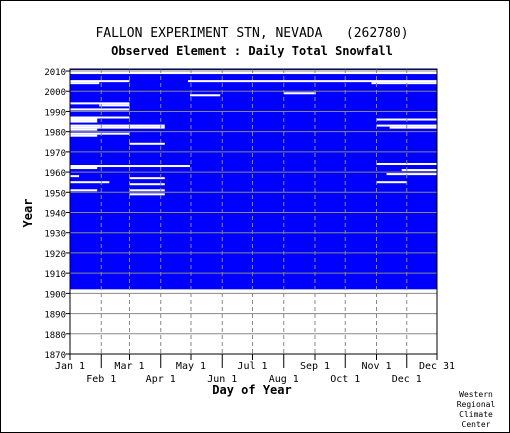  I want to click on x-tick-label: Aug 1, so click(284, 379).